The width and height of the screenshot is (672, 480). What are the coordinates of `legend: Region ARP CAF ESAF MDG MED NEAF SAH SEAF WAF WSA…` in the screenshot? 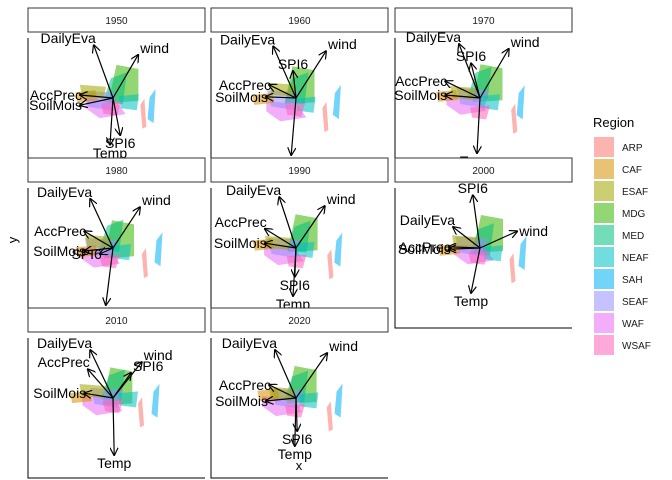 It's located at (622, 235).